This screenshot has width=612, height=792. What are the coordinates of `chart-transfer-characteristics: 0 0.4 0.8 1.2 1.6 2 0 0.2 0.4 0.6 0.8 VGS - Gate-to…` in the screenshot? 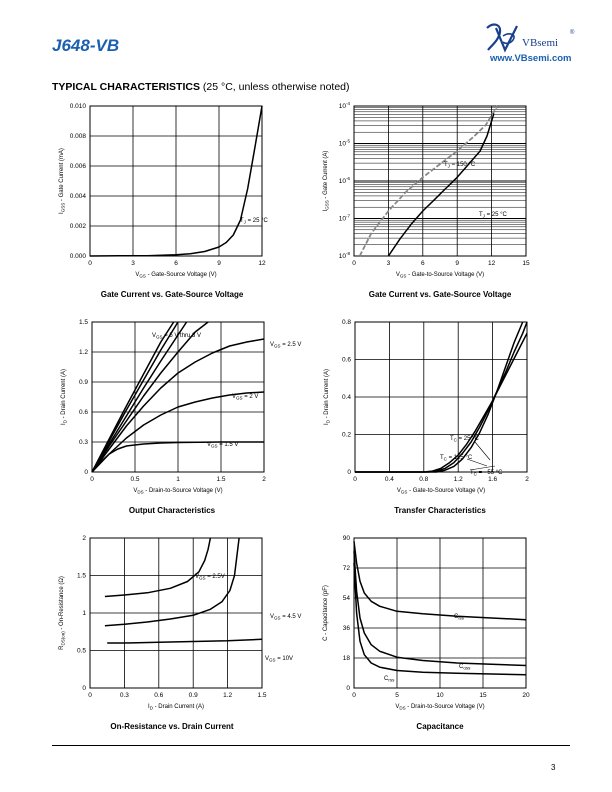 It's located at (435, 410).